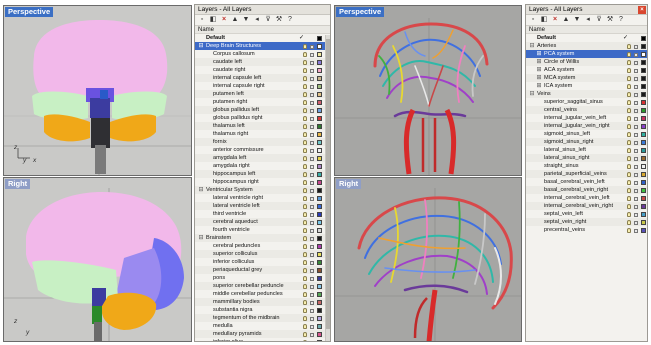  Describe the element at coordinates (586, 30) in the screenshot. I see `column-header-name: Name` at that location.